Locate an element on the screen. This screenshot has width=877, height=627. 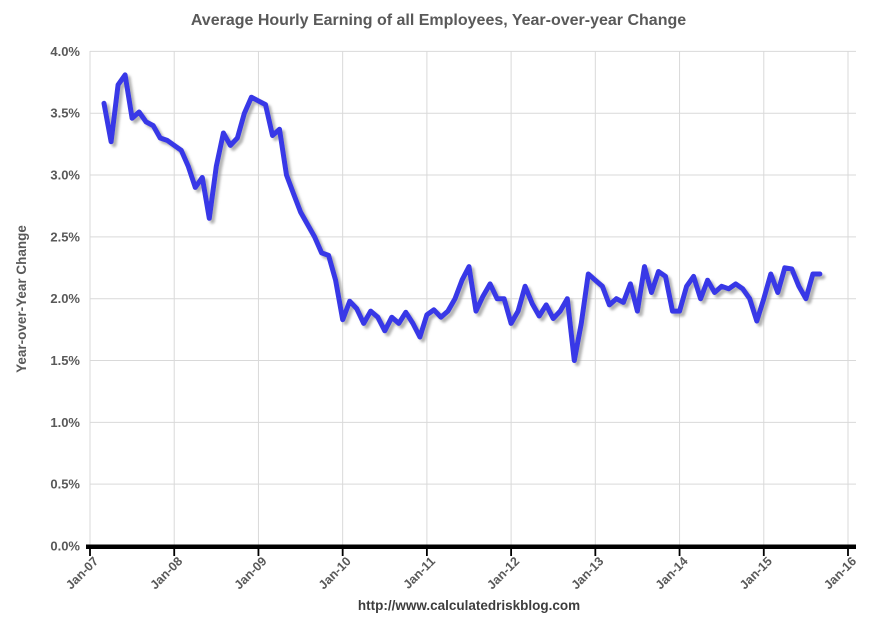
y-tick-label: 3.5% is located at coordinates (65, 113).